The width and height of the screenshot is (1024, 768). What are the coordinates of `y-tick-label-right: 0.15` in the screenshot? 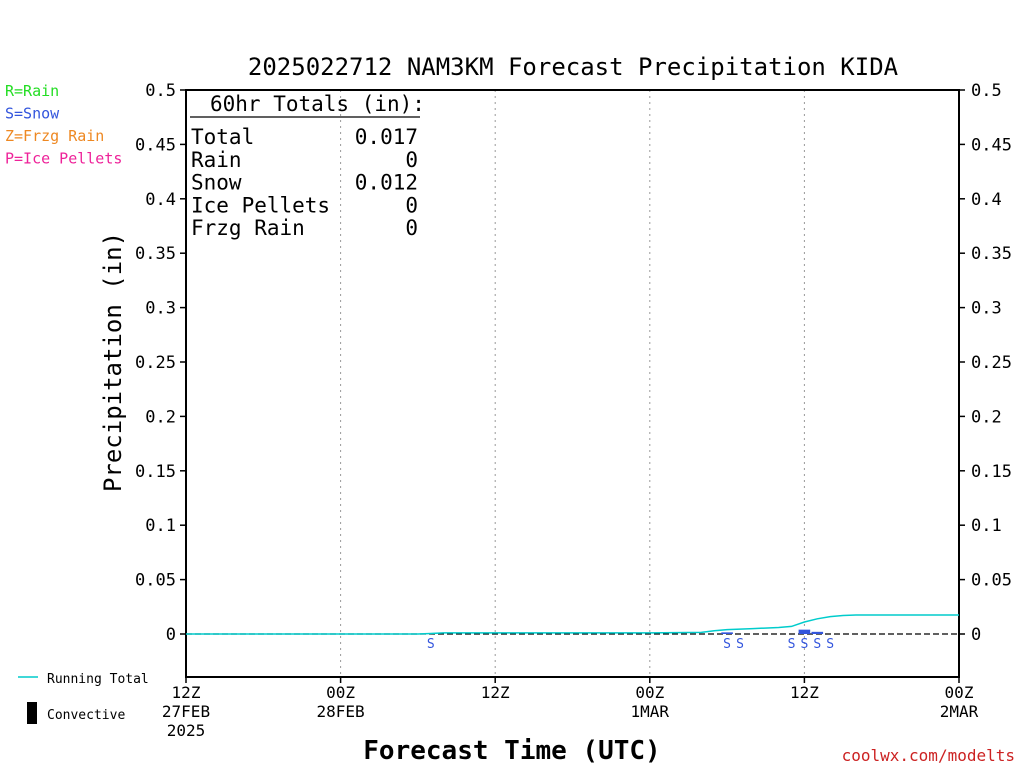 It's located at (991, 472).